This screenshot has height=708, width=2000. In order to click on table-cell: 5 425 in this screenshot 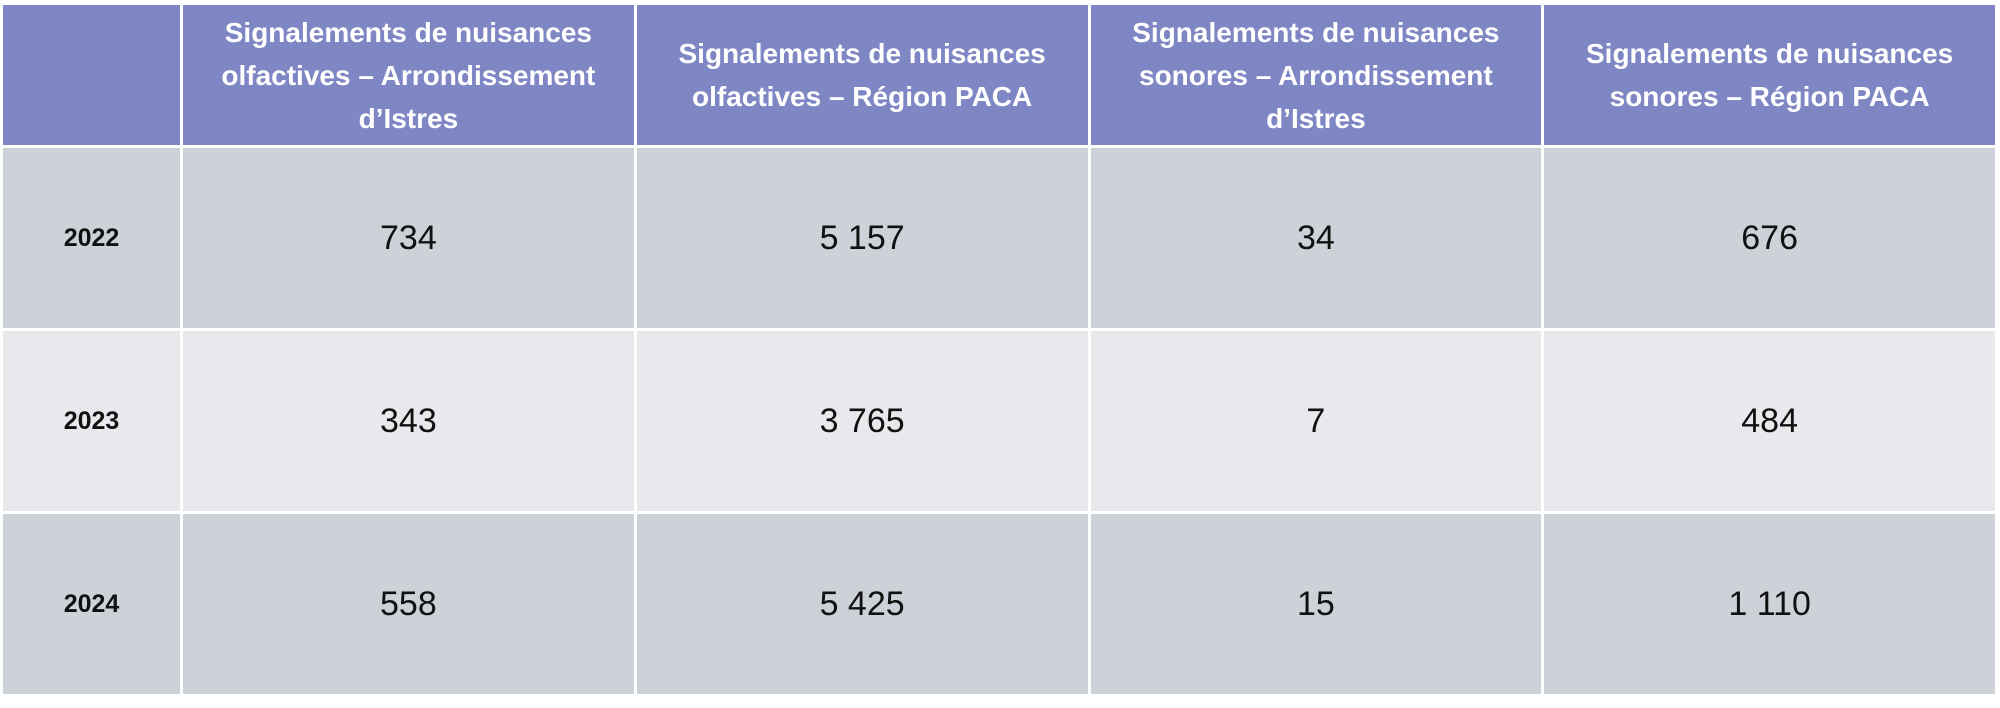, I will do `click(862, 604)`.